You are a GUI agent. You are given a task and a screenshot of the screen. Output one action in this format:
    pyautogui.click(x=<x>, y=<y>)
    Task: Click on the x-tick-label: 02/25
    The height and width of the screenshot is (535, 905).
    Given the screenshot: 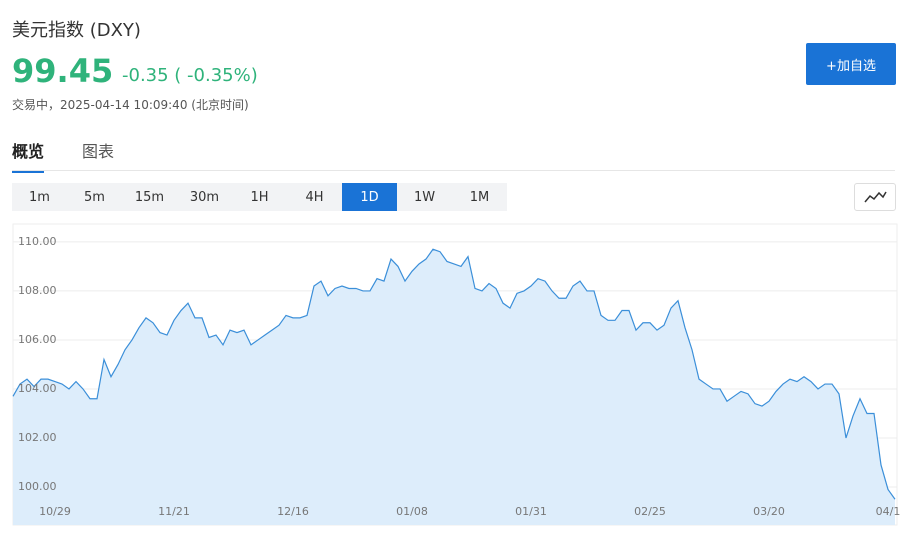 What is the action you would take?
    pyautogui.click(x=650, y=511)
    